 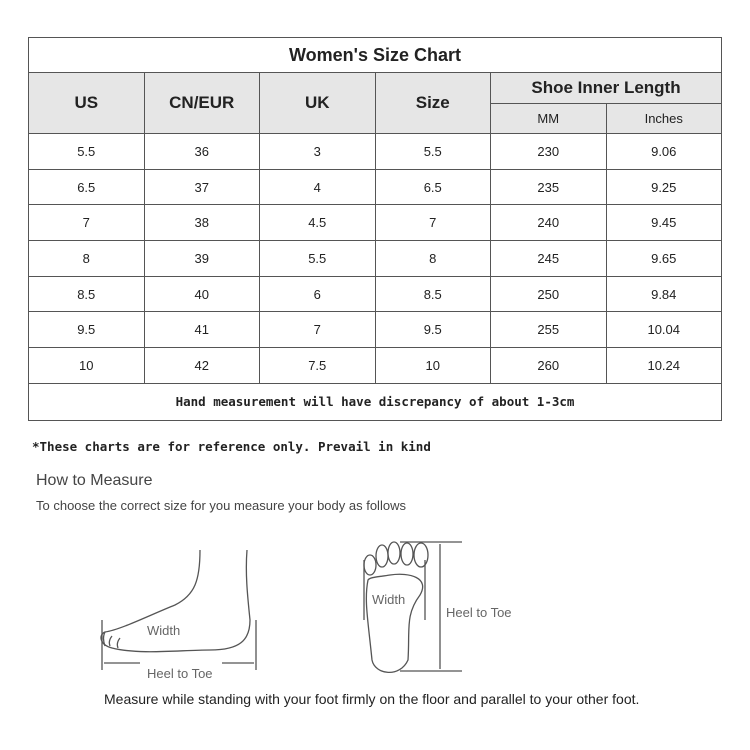 What do you see at coordinates (548, 223) in the screenshot?
I see `table-cell: 240` at bounding box center [548, 223].